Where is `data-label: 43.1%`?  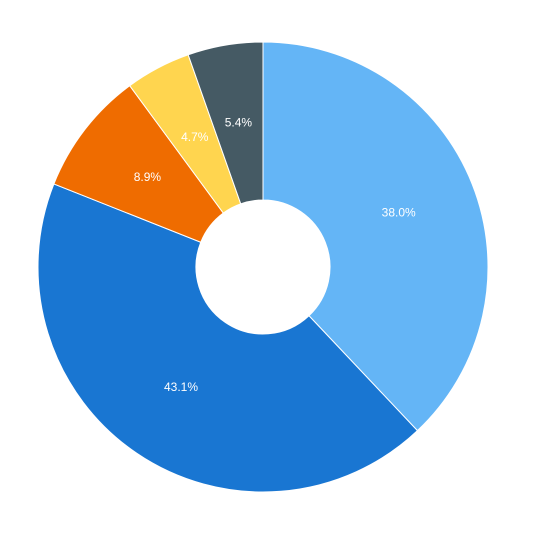 data-label: 43.1% is located at coordinates (181, 387).